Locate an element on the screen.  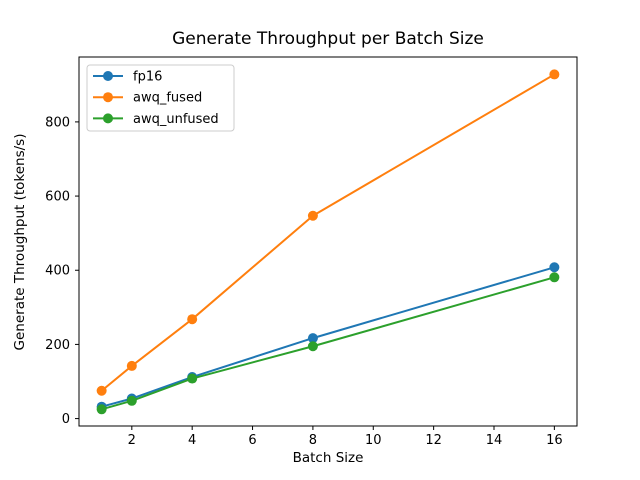
legend-box is located at coordinates (160, 98).